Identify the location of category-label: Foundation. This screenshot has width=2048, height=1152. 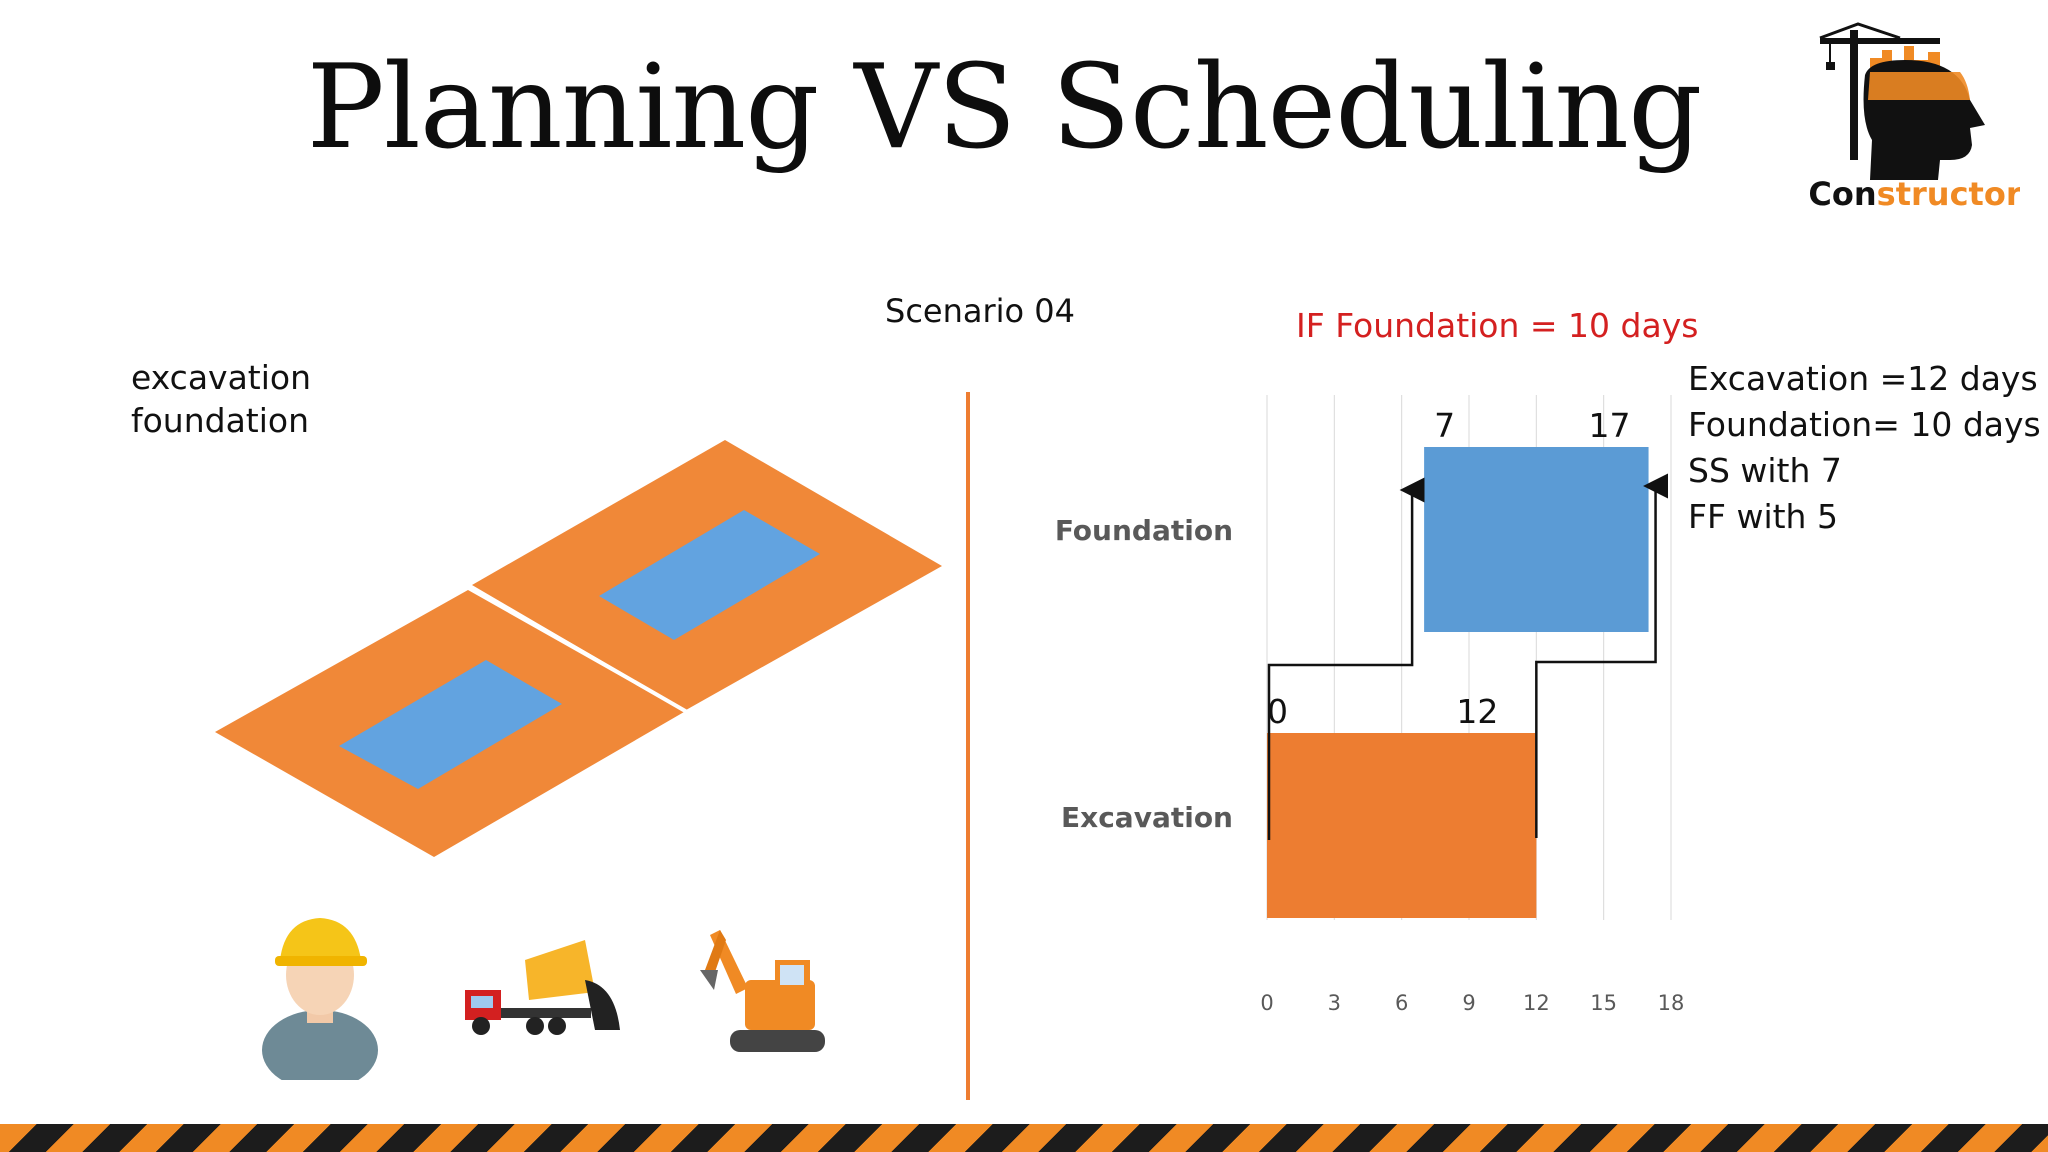
(1144, 530).